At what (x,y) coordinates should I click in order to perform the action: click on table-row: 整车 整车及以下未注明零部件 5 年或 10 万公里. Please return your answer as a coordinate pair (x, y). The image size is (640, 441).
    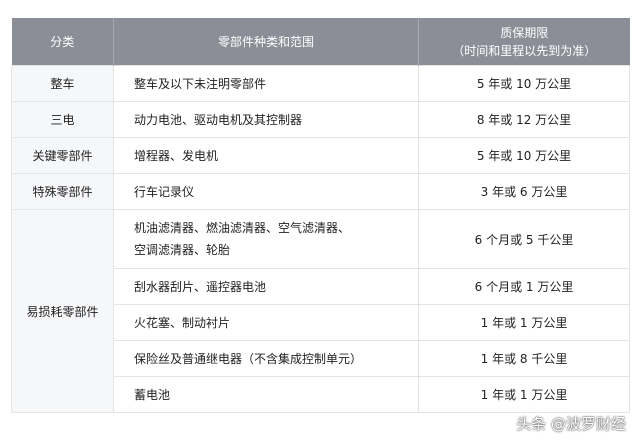
    Looking at the image, I should click on (320, 83).